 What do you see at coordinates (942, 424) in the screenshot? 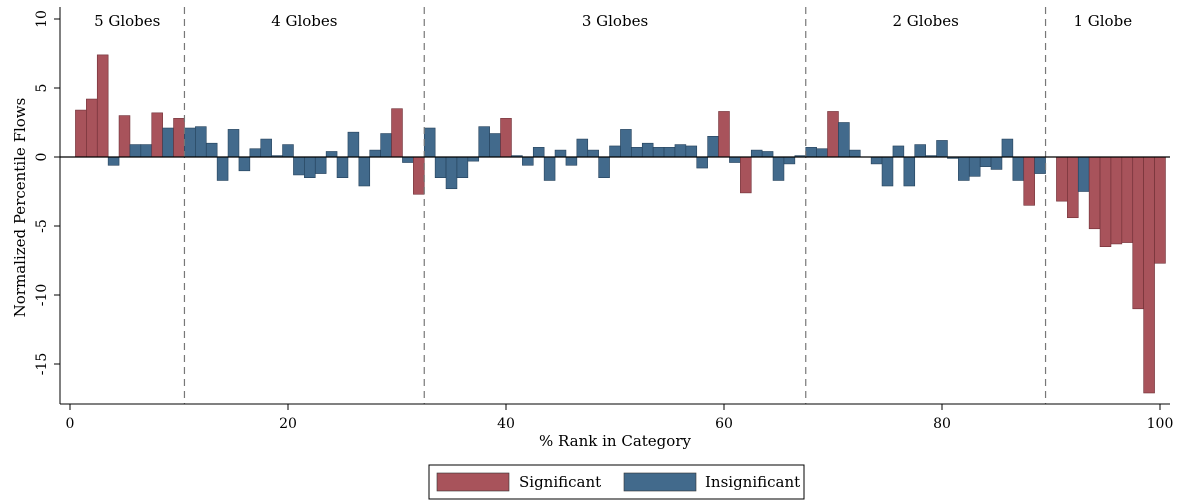
I see `x-tick-label-80: 80` at bounding box center [942, 424].